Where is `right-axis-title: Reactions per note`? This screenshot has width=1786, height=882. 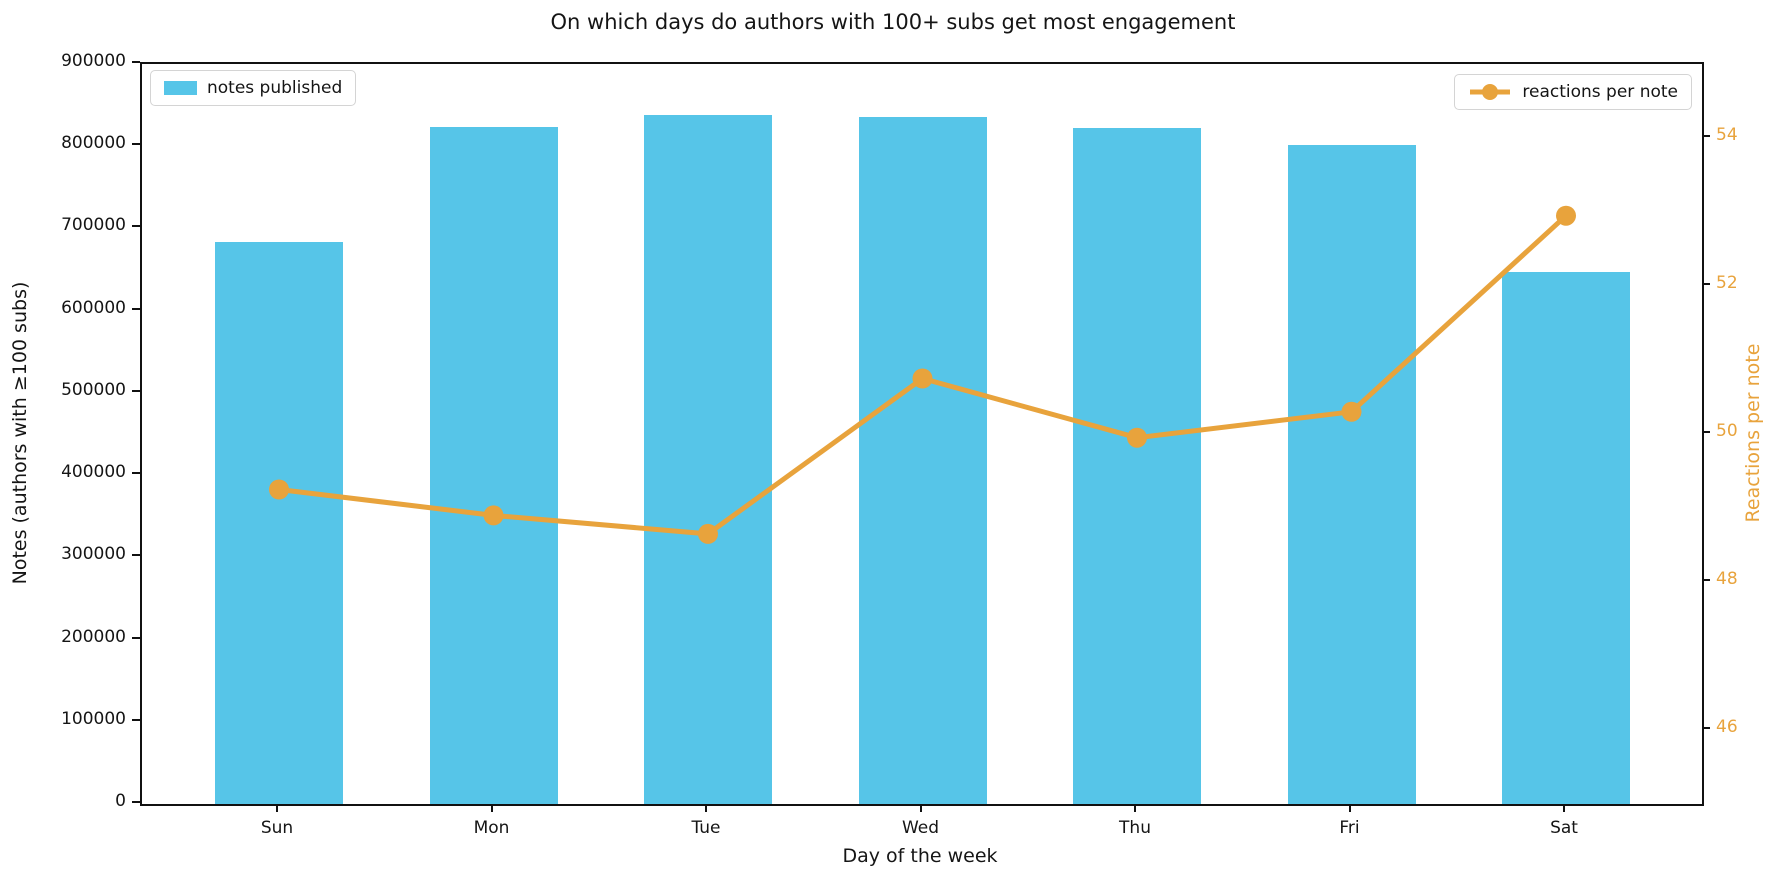
right-axis-title: Reactions per note is located at coordinates (1753, 433).